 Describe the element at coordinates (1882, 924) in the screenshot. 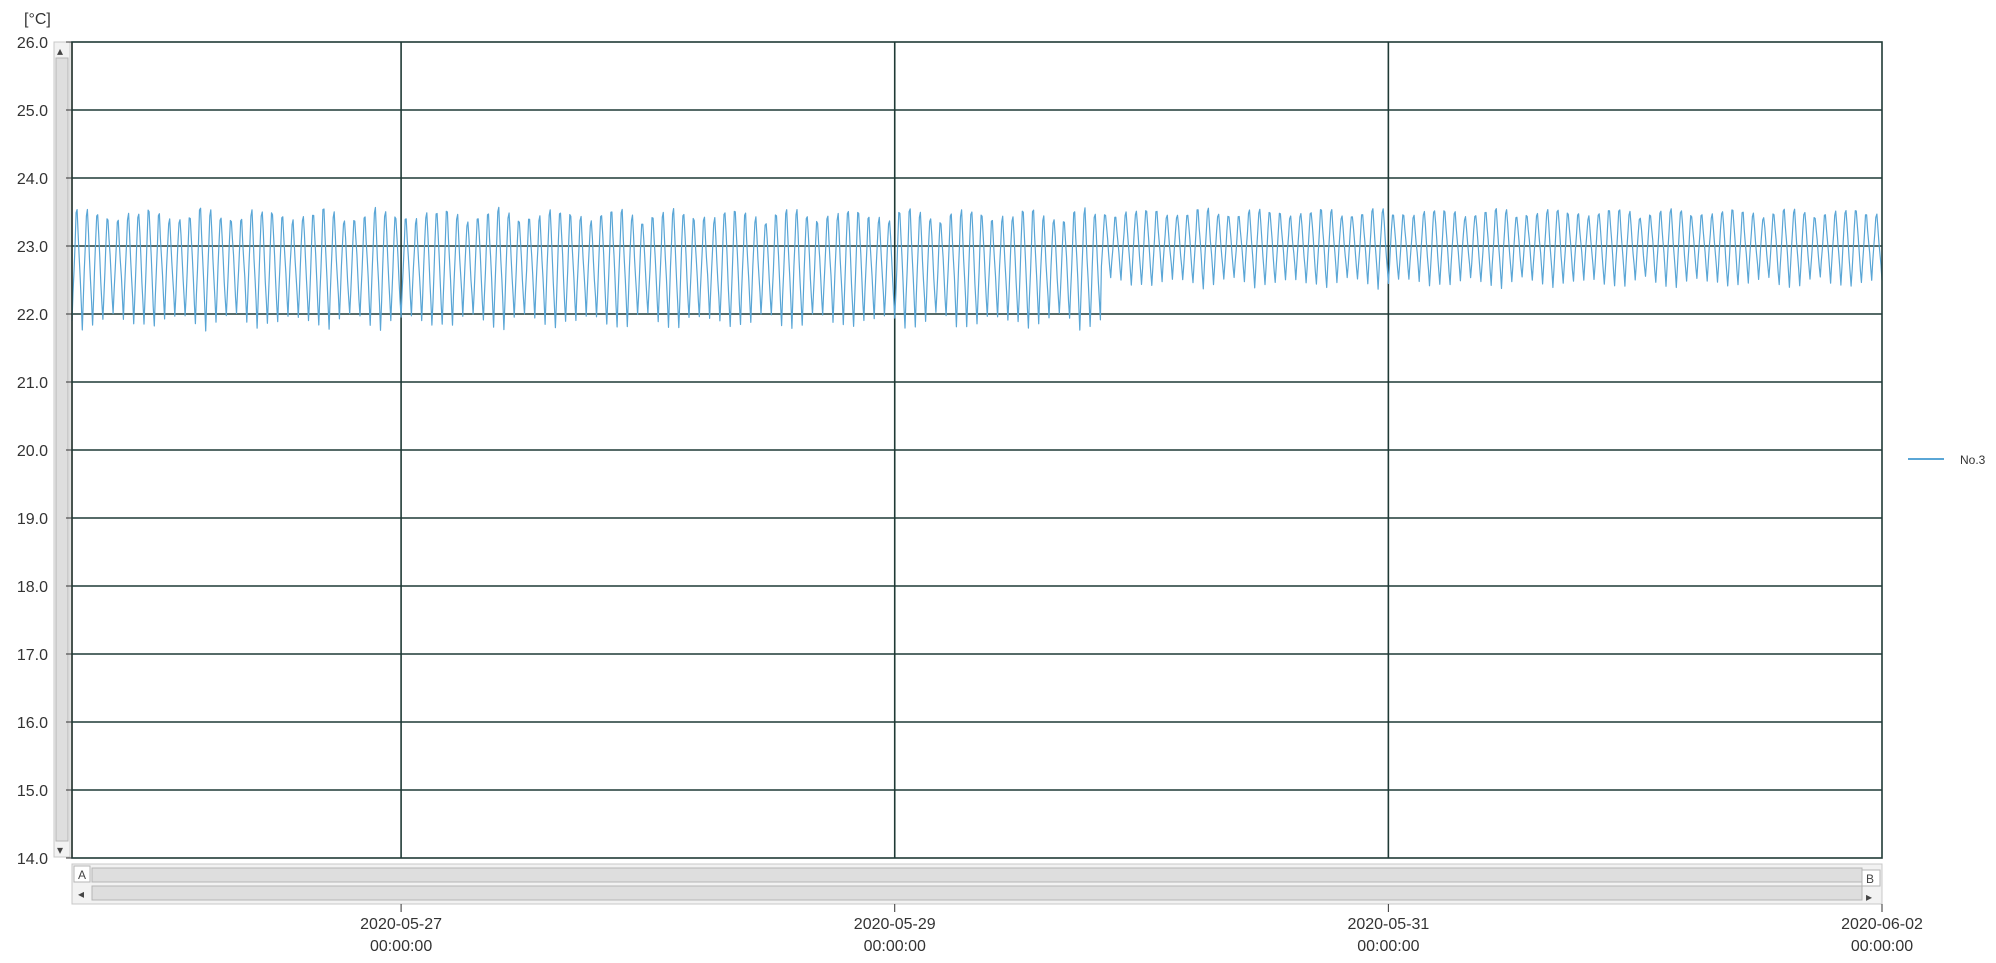

I see `x-tick-date-label: 2020-06-02` at that location.